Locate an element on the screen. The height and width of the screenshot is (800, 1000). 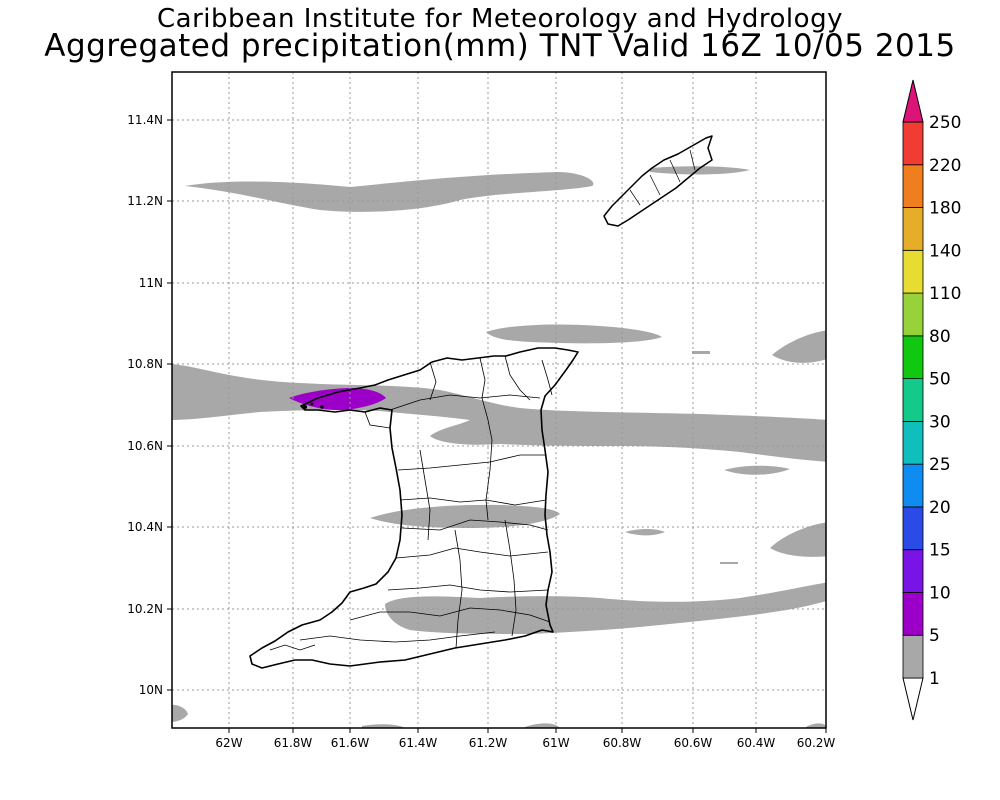
colorbar-label: 50 is located at coordinates (940, 380).